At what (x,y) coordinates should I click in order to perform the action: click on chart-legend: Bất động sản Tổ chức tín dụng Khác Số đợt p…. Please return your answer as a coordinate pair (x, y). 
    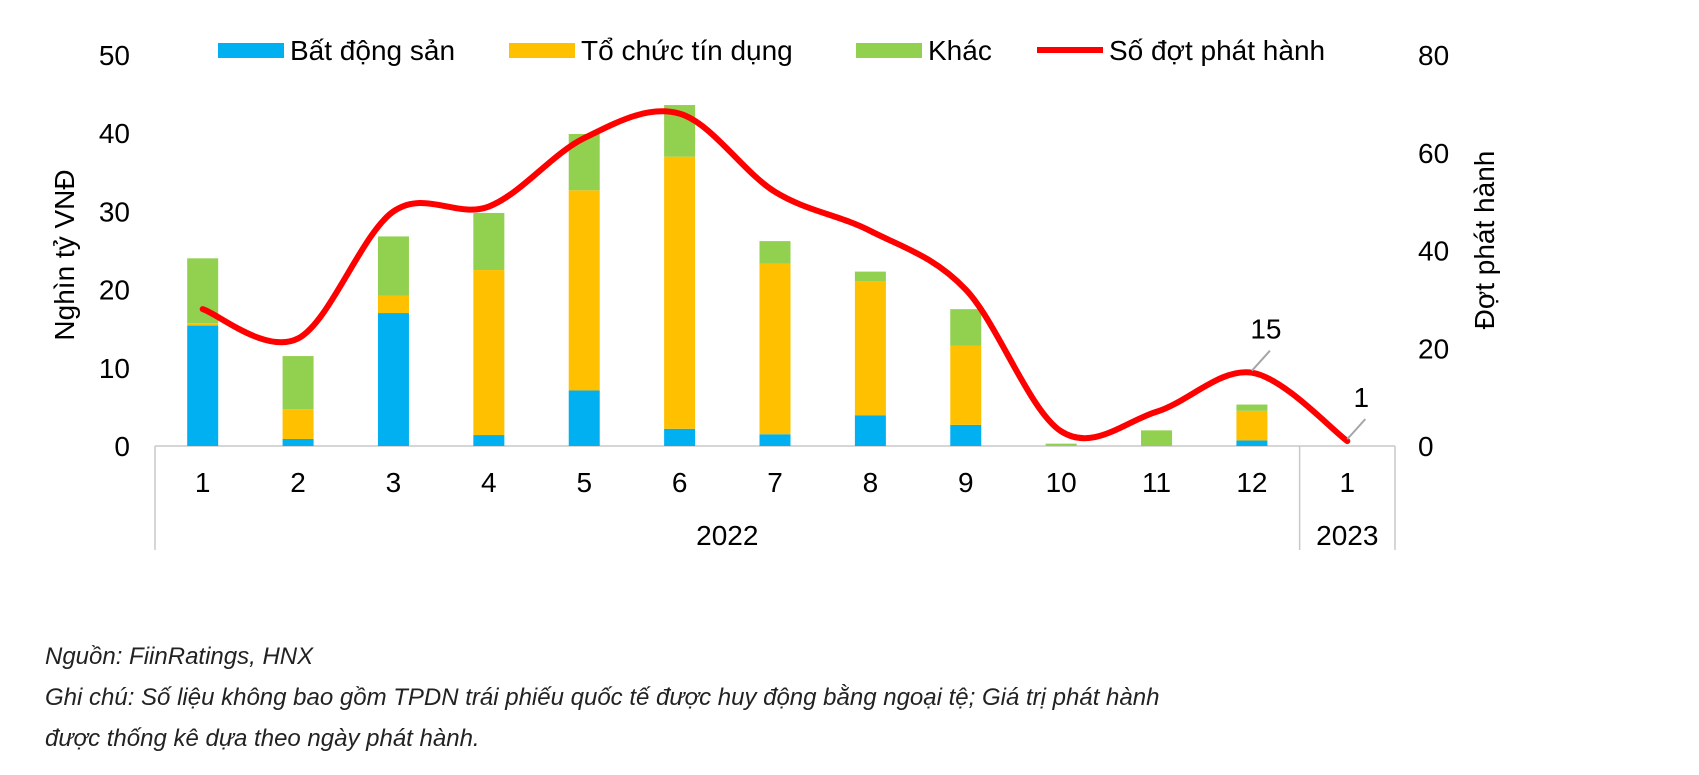
    Looking at the image, I should click on (771, 50).